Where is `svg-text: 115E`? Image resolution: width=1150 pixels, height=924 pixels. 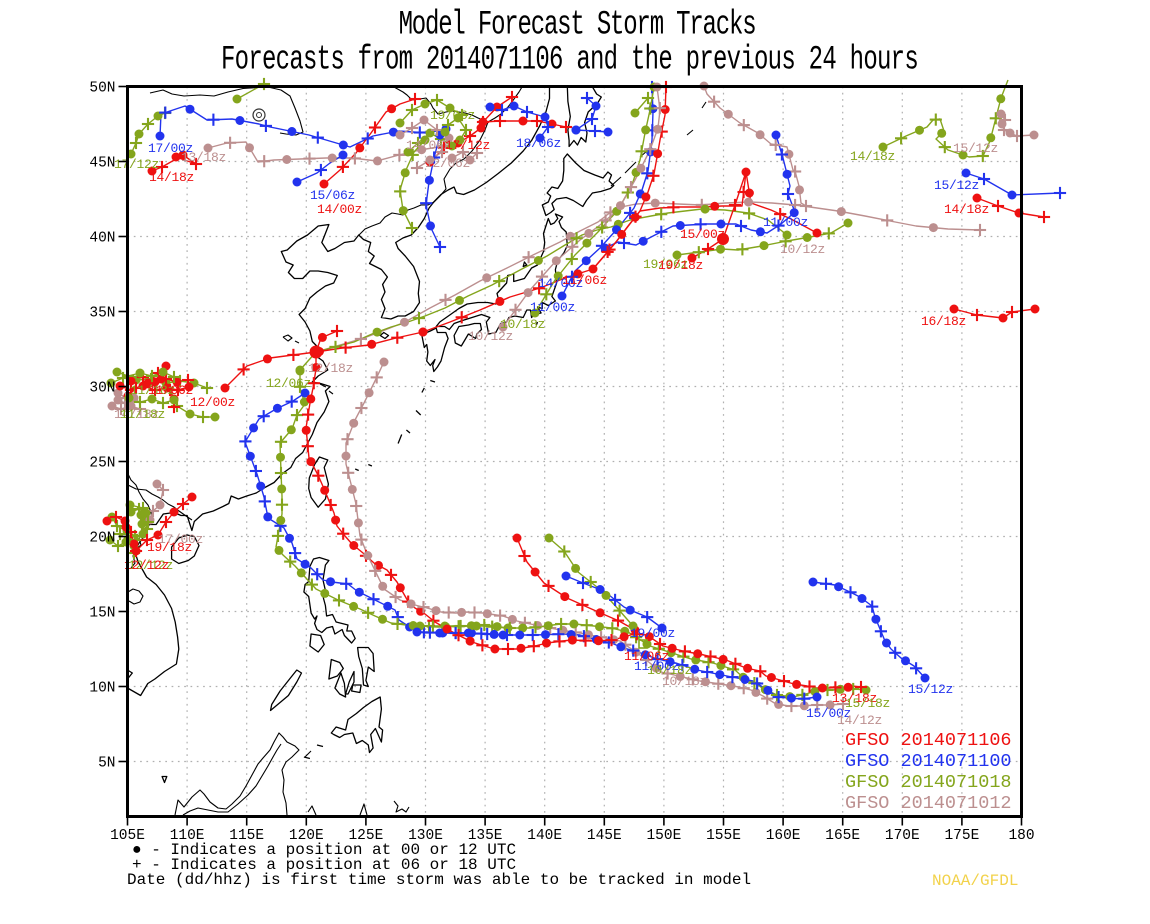
svg-text: 115E is located at coordinates (246, 836).